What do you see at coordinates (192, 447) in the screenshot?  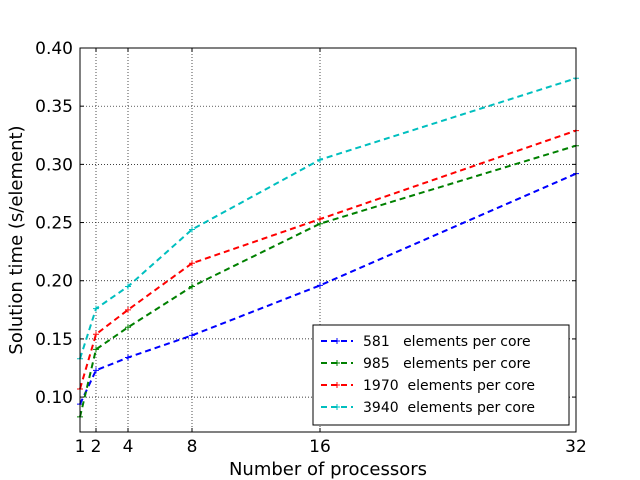 I see `x-tick-label: 8` at bounding box center [192, 447].